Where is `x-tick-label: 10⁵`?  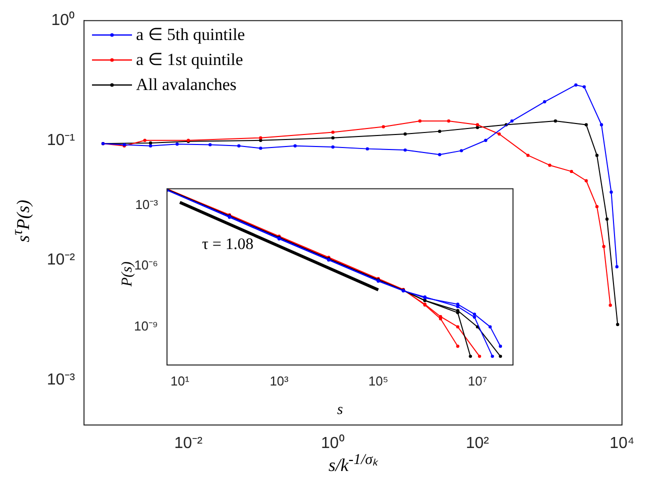
x-tick-label: 10⁵ is located at coordinates (378, 380).